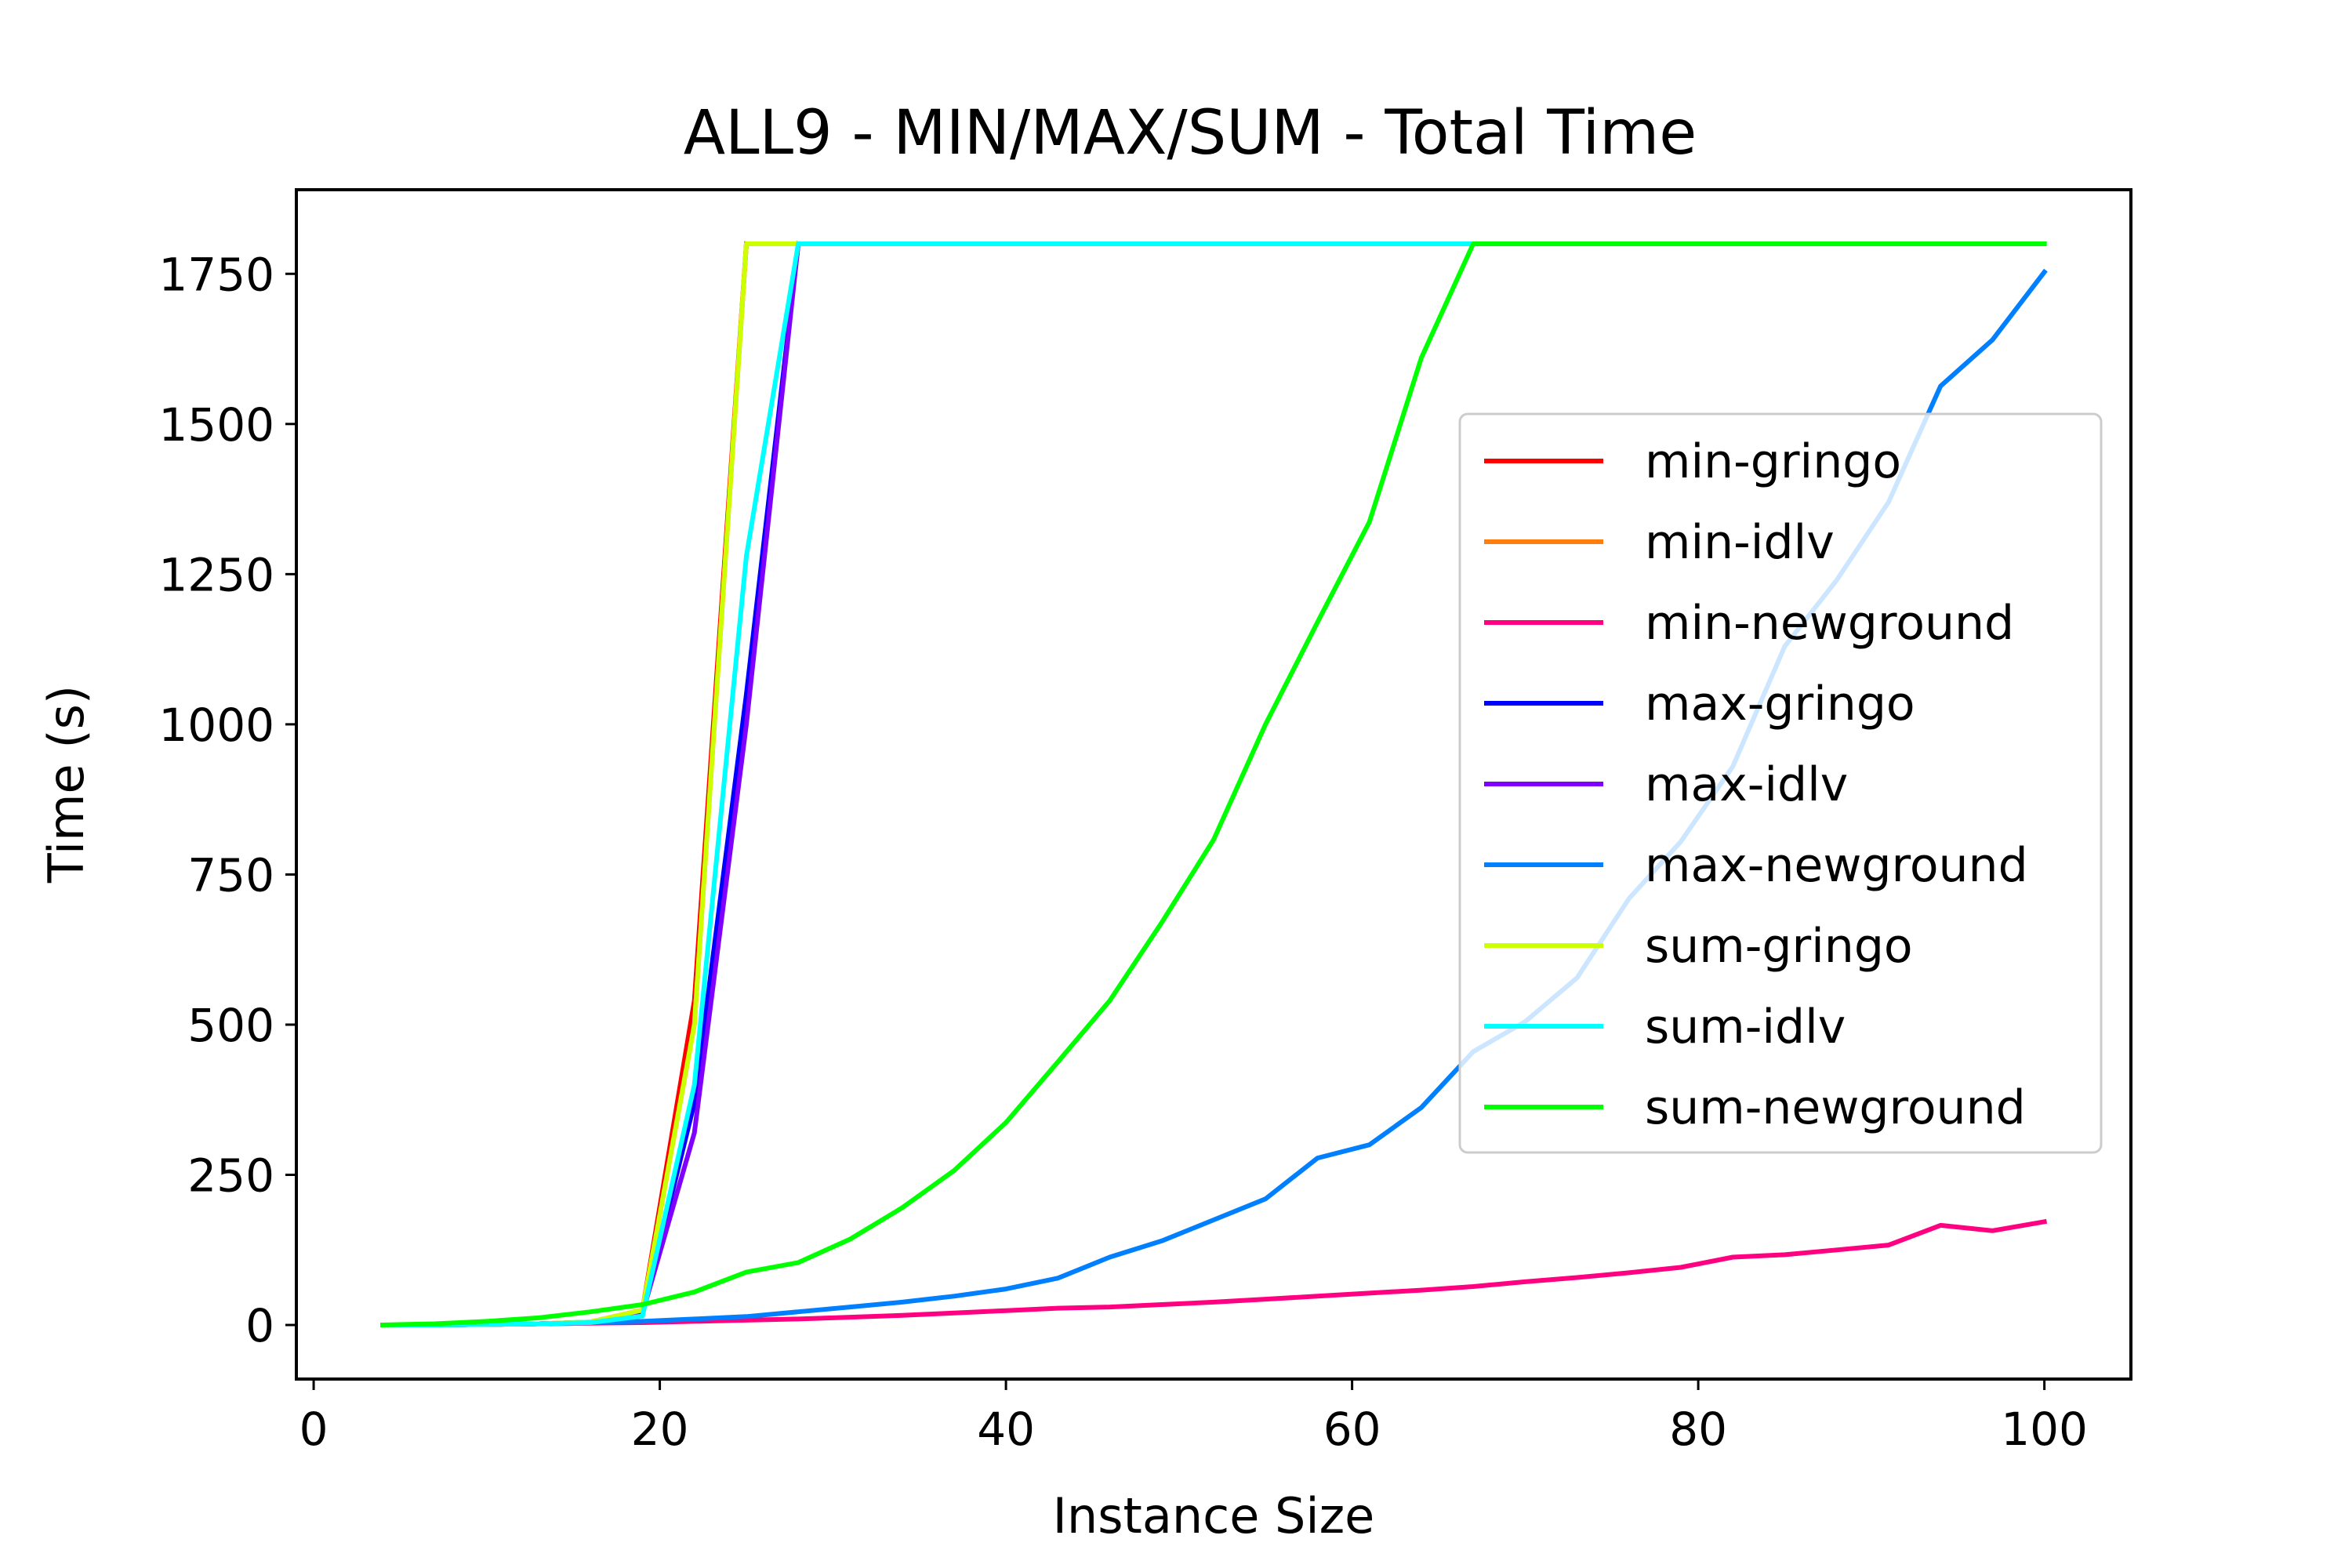  I want to click on chart-title: ALL9 - MIN/MAX/SUM - Total Time, so click(1190, 133).